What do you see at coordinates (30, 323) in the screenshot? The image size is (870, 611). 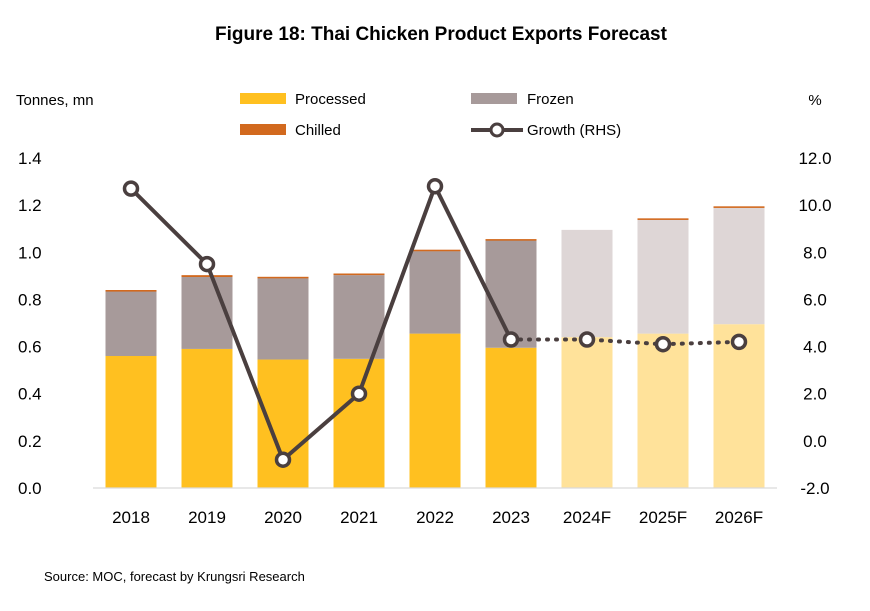 I see `left-axis-ticks: 0.0 0.2 0.4 0.6 0.8 1.0 1.2 1.4` at bounding box center [30, 323].